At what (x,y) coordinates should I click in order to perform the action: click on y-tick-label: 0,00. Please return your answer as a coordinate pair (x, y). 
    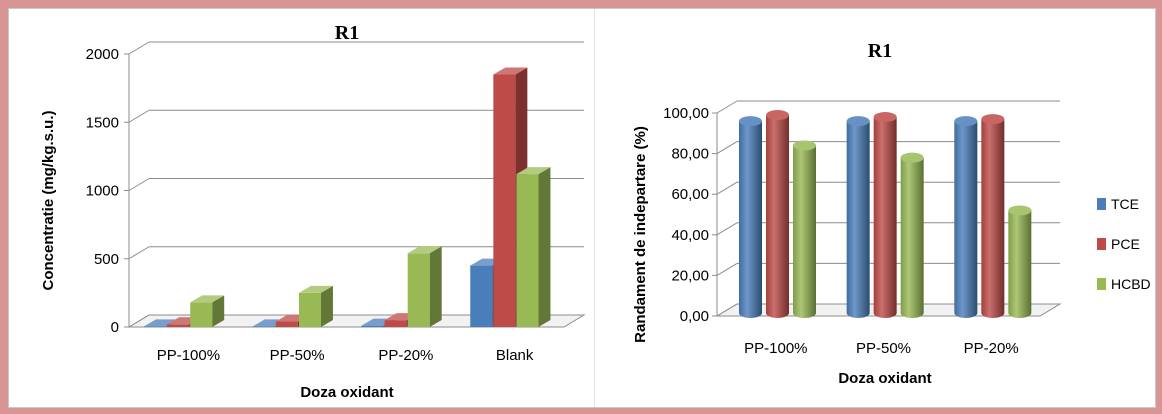
    Looking at the image, I should click on (694, 316).